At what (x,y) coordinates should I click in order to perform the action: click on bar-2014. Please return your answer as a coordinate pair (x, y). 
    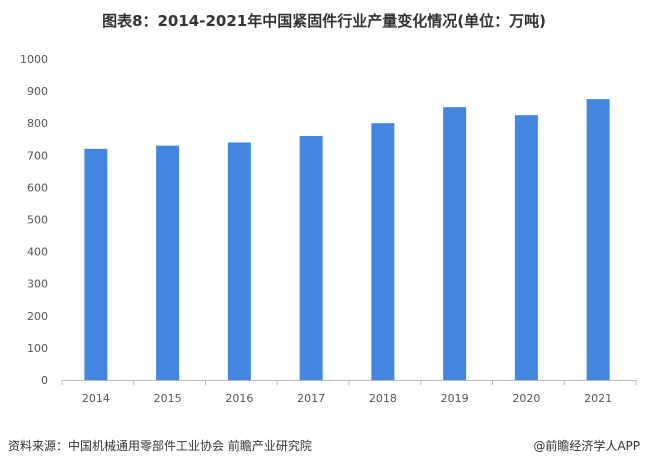
    Looking at the image, I should click on (96, 264).